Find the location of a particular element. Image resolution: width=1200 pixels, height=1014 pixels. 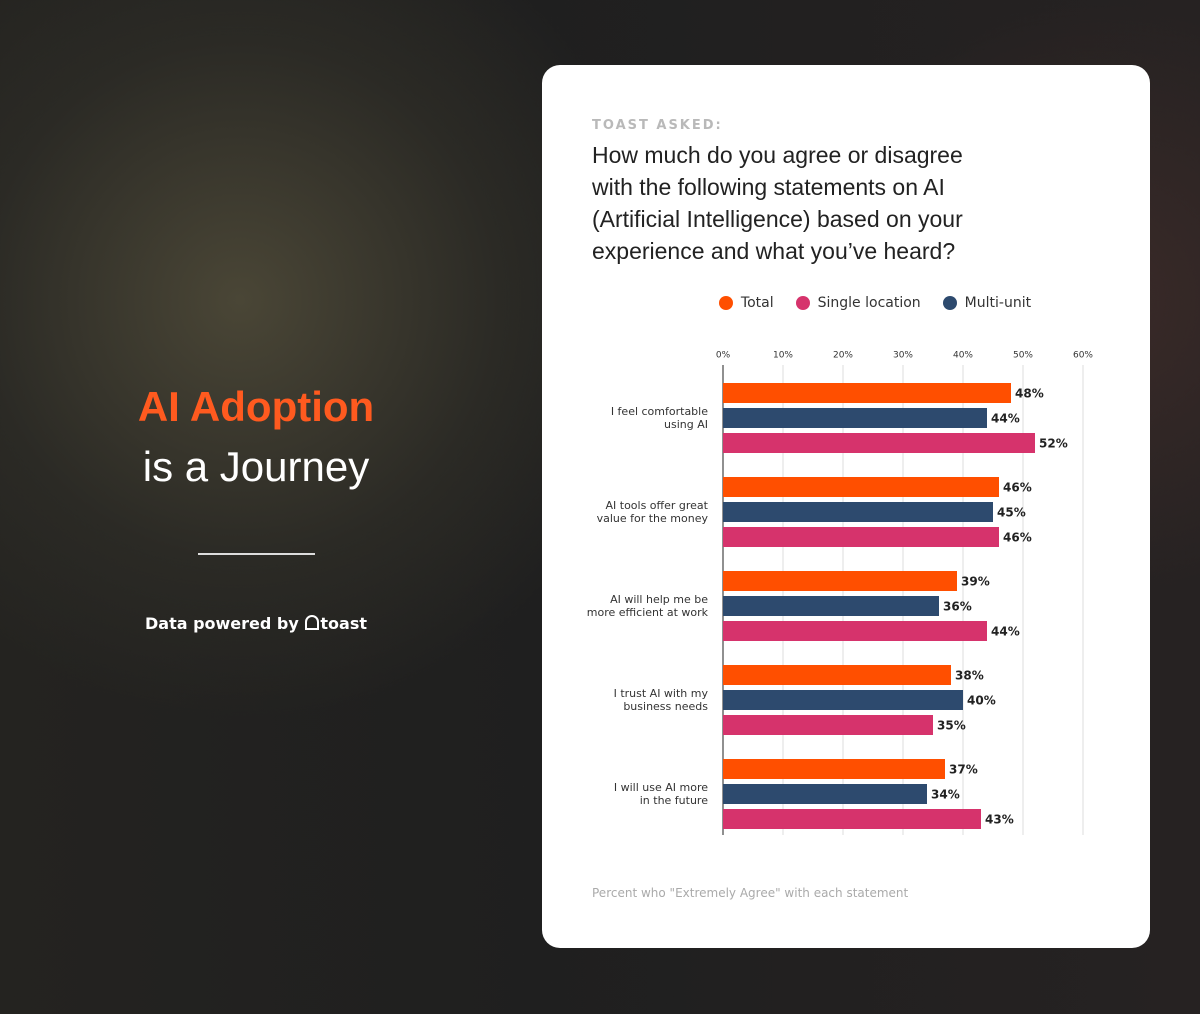

legend-label: Multi-unit is located at coordinates (998, 303).